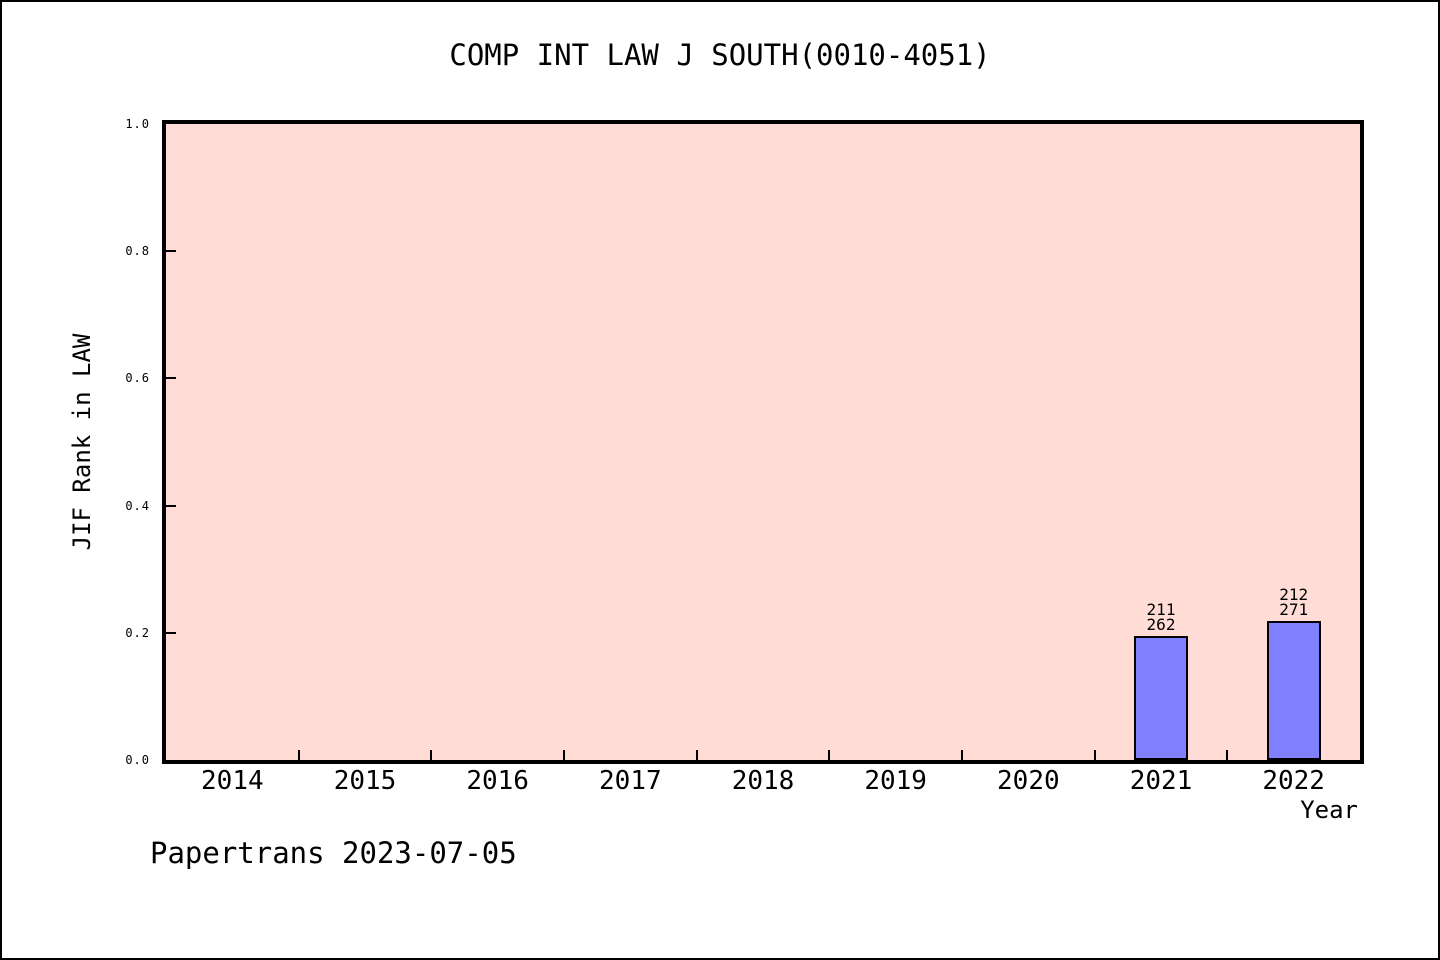 Image resolution: width=1440 pixels, height=960 pixels. I want to click on y-tick-label-1.0: 1.0, so click(137, 124).